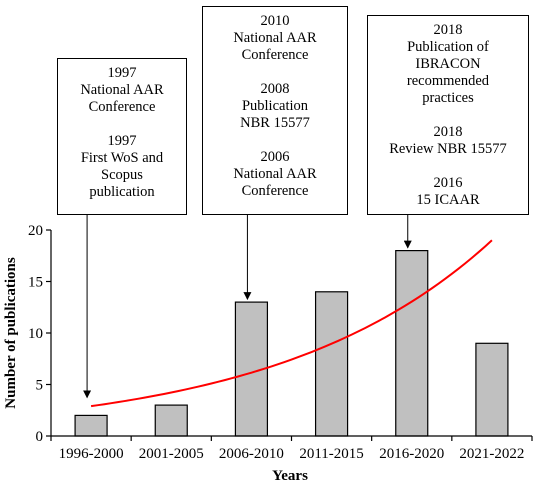  What do you see at coordinates (251, 454) in the screenshot?
I see `x-tick-label: 2006-2010` at bounding box center [251, 454].